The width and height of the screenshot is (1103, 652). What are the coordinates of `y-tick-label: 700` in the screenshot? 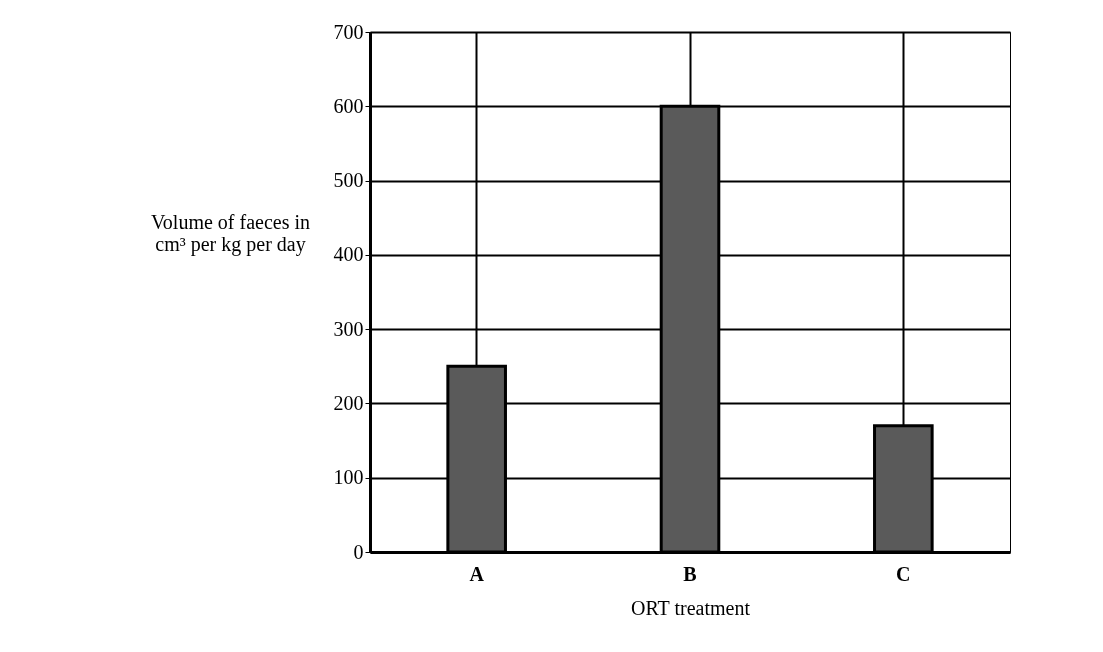 It's located at (348, 31).